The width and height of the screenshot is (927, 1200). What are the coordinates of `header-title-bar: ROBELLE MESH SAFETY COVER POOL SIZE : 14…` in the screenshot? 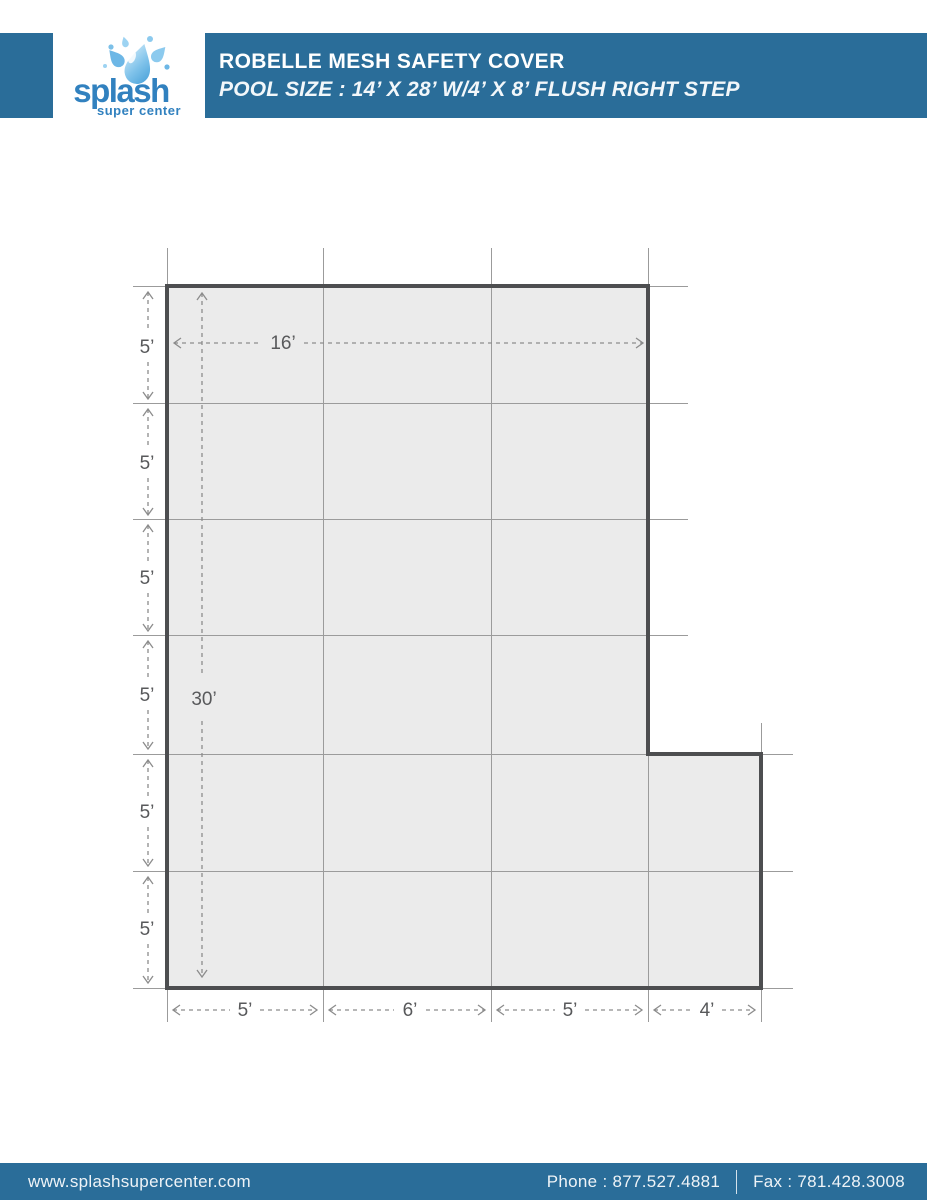 It's located at (566, 75).